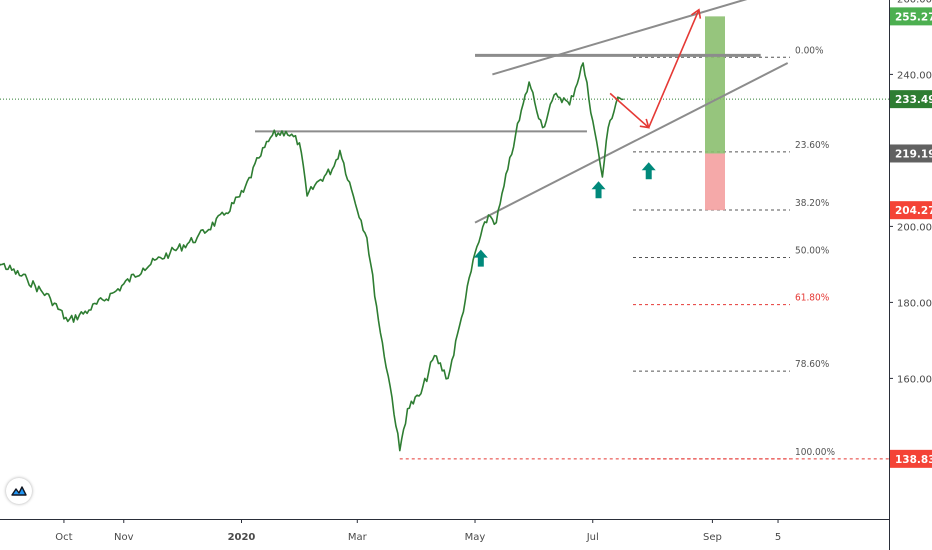 The image size is (932, 550). I want to click on price-tick-label: 160.00, so click(914, 379).